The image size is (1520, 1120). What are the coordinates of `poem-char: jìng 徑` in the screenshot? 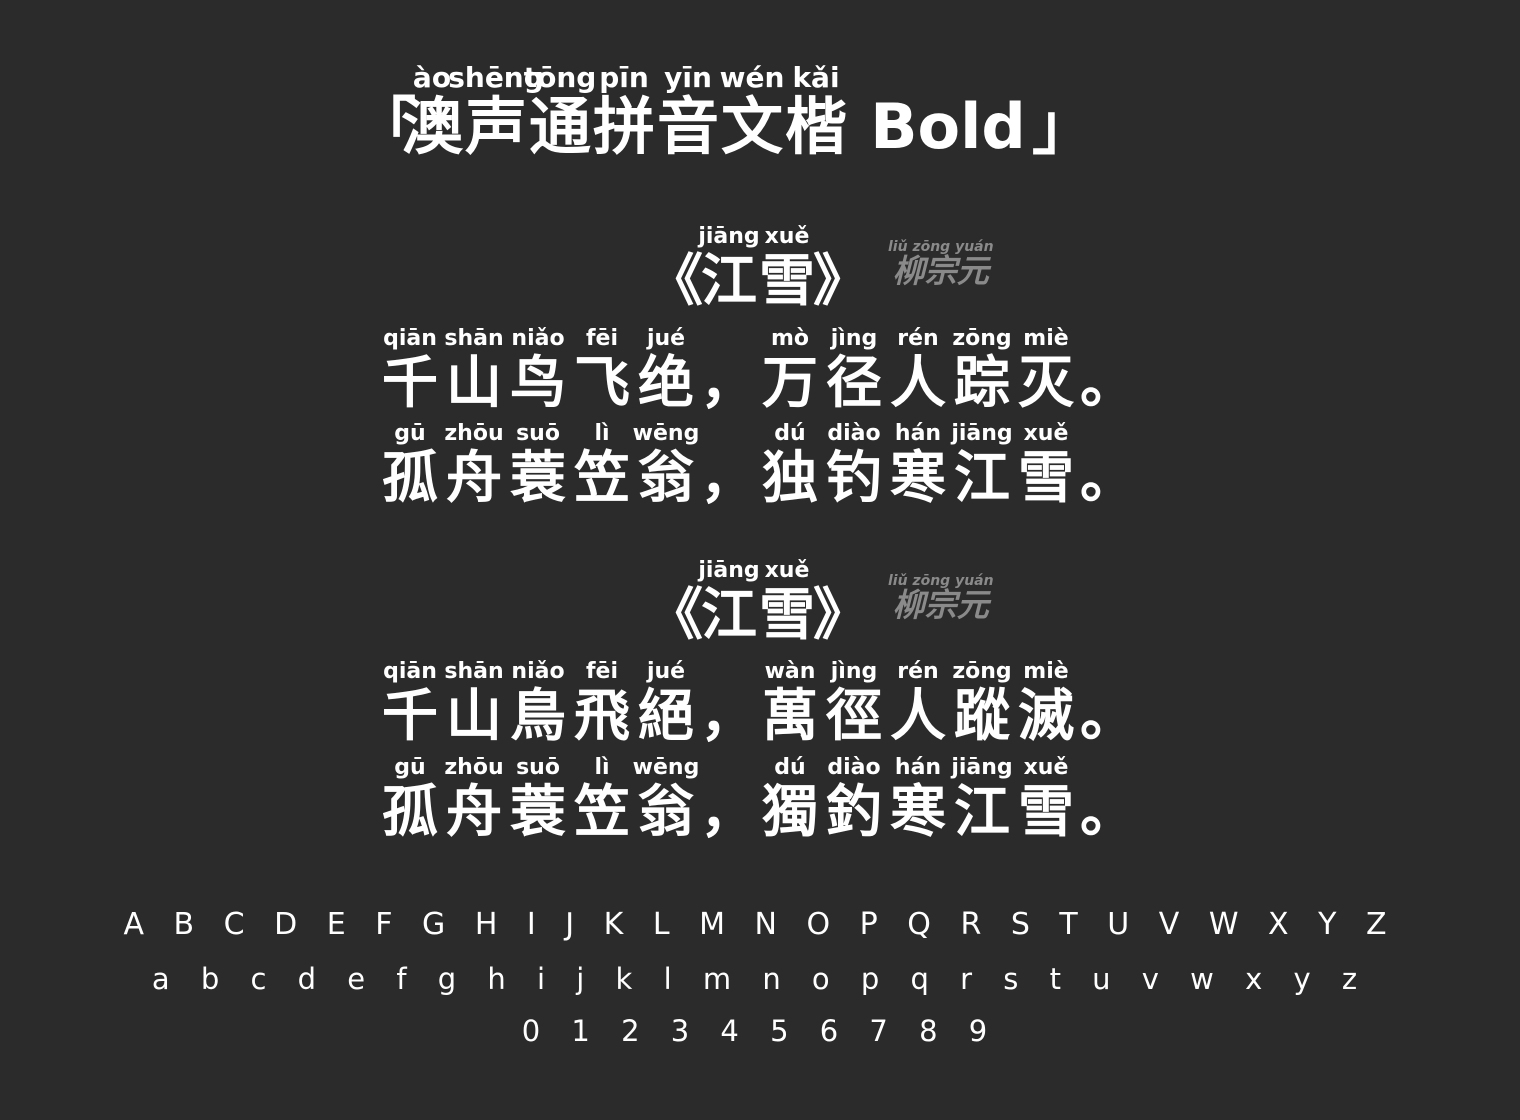 It's located at (854, 704).